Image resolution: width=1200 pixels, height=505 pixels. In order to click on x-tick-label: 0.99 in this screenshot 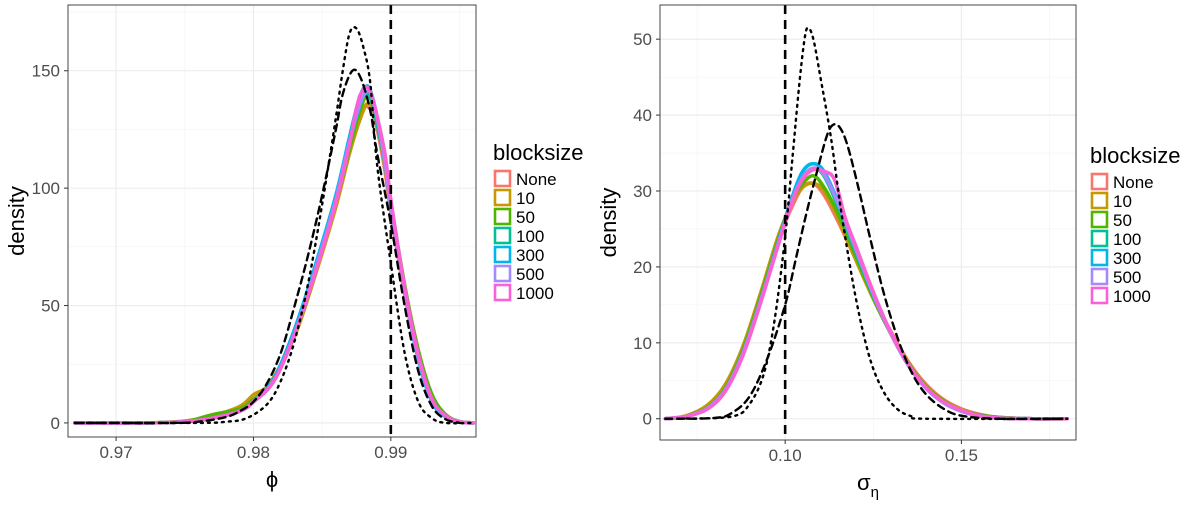, I will do `click(390, 452)`.